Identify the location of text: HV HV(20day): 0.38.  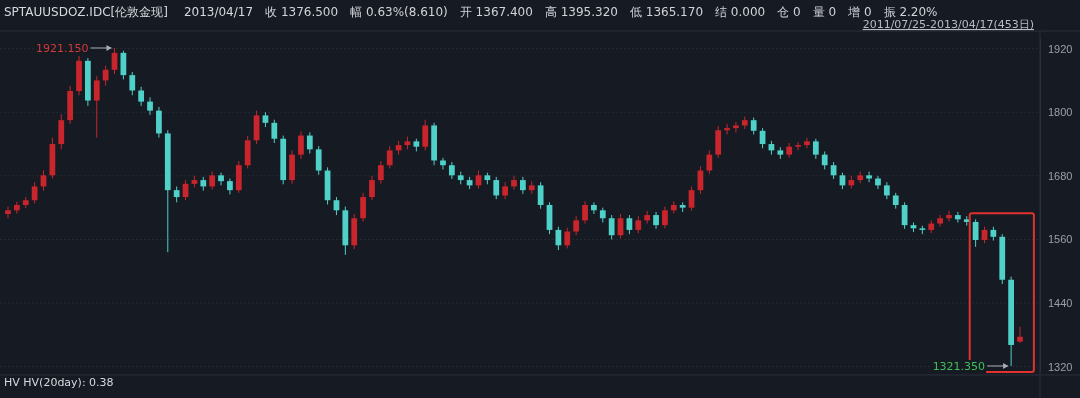
(59, 382).